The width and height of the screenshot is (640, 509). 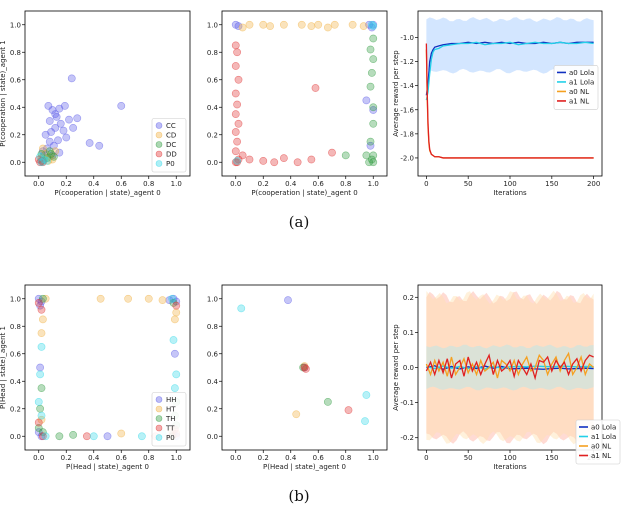 I want to click on caption-a: (a), so click(x=299, y=222).